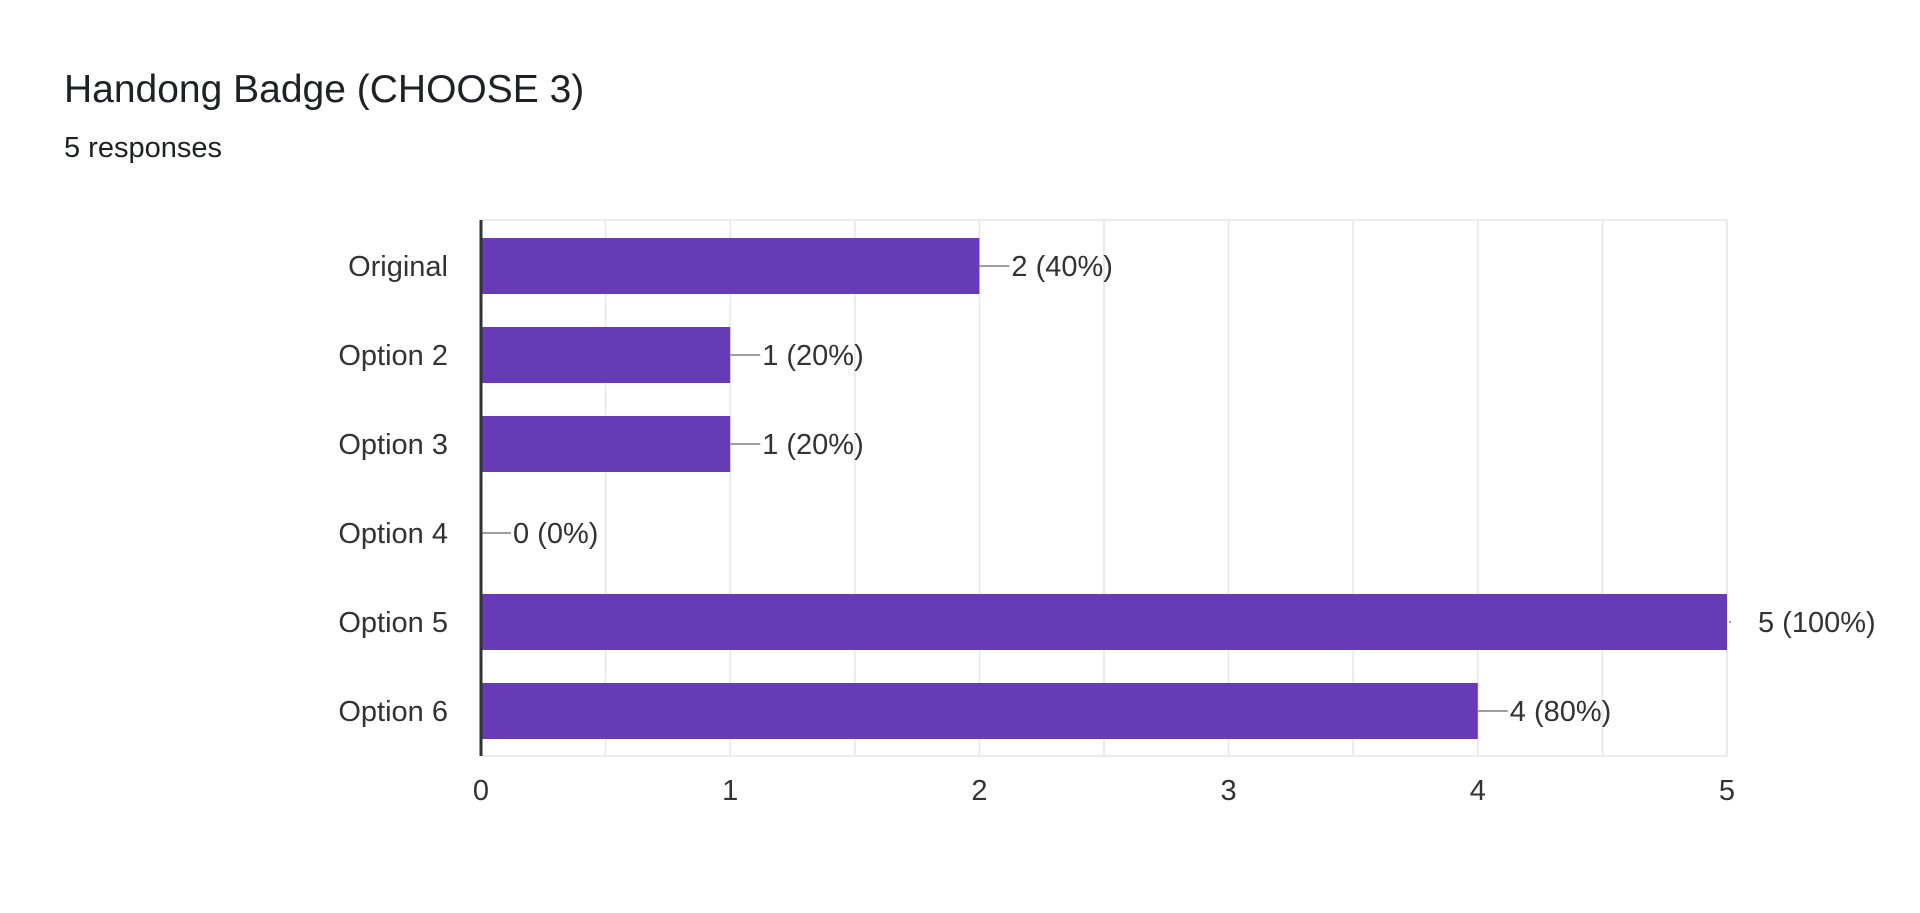 The width and height of the screenshot is (1920, 913). What do you see at coordinates (1727, 791) in the screenshot?
I see `x-tick-label: 5` at bounding box center [1727, 791].